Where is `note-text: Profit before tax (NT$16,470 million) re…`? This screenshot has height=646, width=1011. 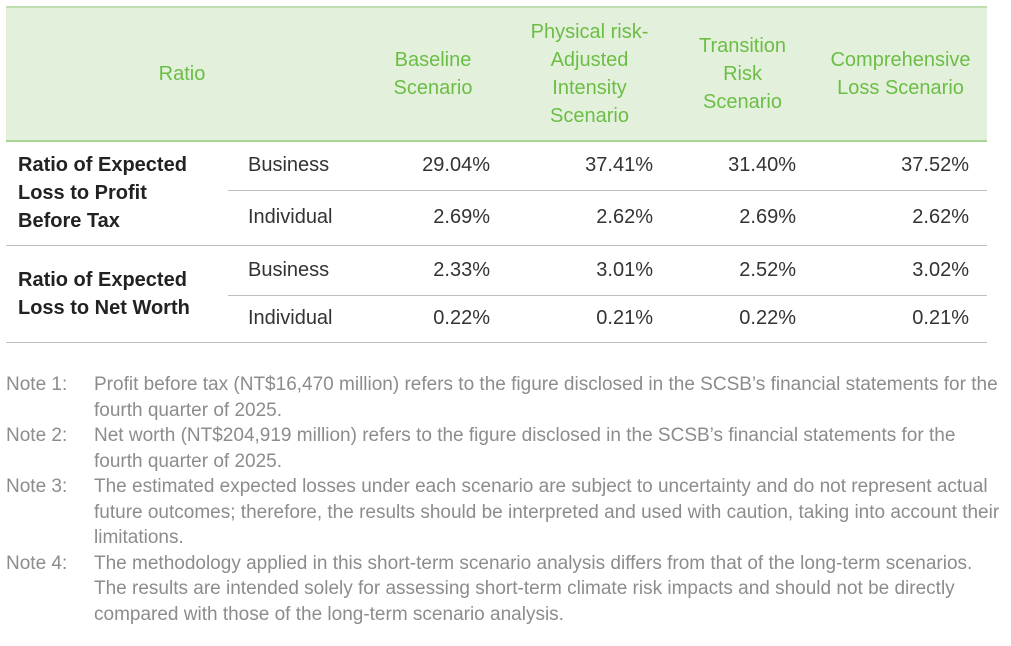
note-text: Profit before tax (NT$16,470 million) re… is located at coordinates (546, 397).